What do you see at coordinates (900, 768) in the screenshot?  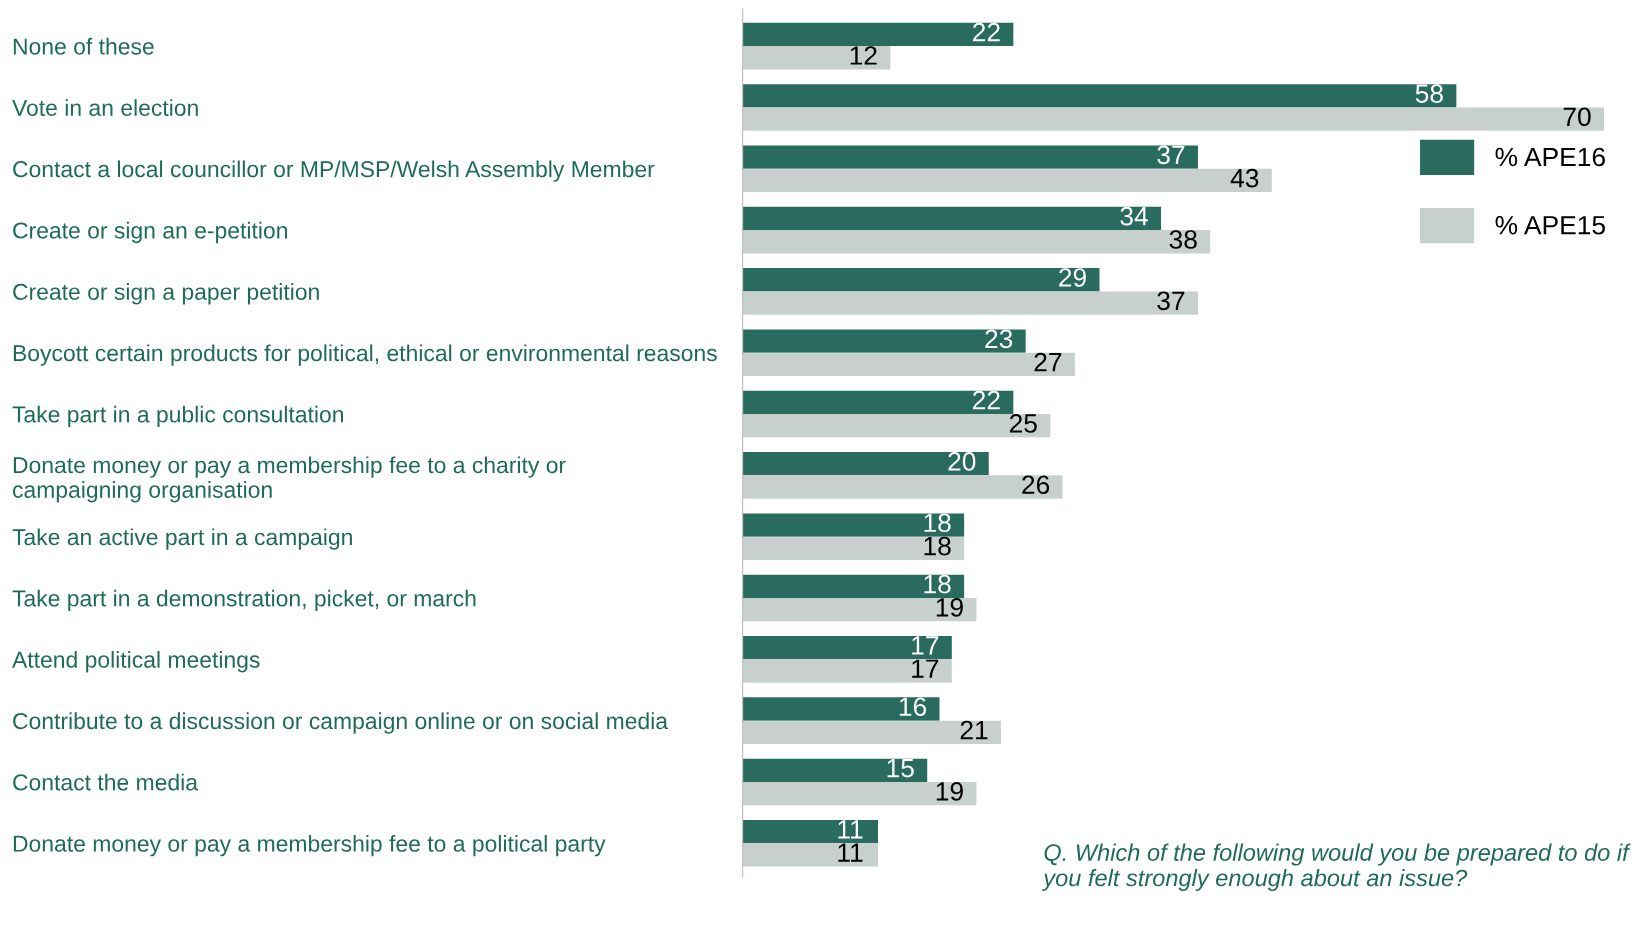 I see `data-label: 15` at bounding box center [900, 768].